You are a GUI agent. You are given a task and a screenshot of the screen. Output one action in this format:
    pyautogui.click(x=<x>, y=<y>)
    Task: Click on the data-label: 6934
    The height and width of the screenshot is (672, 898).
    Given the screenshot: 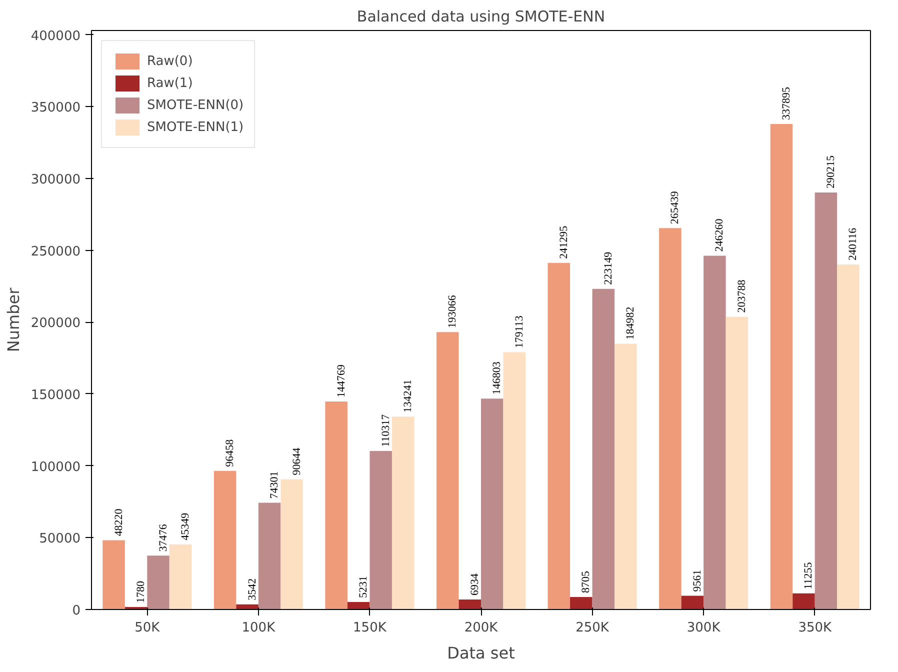 What is the action you would take?
    pyautogui.click(x=474, y=584)
    